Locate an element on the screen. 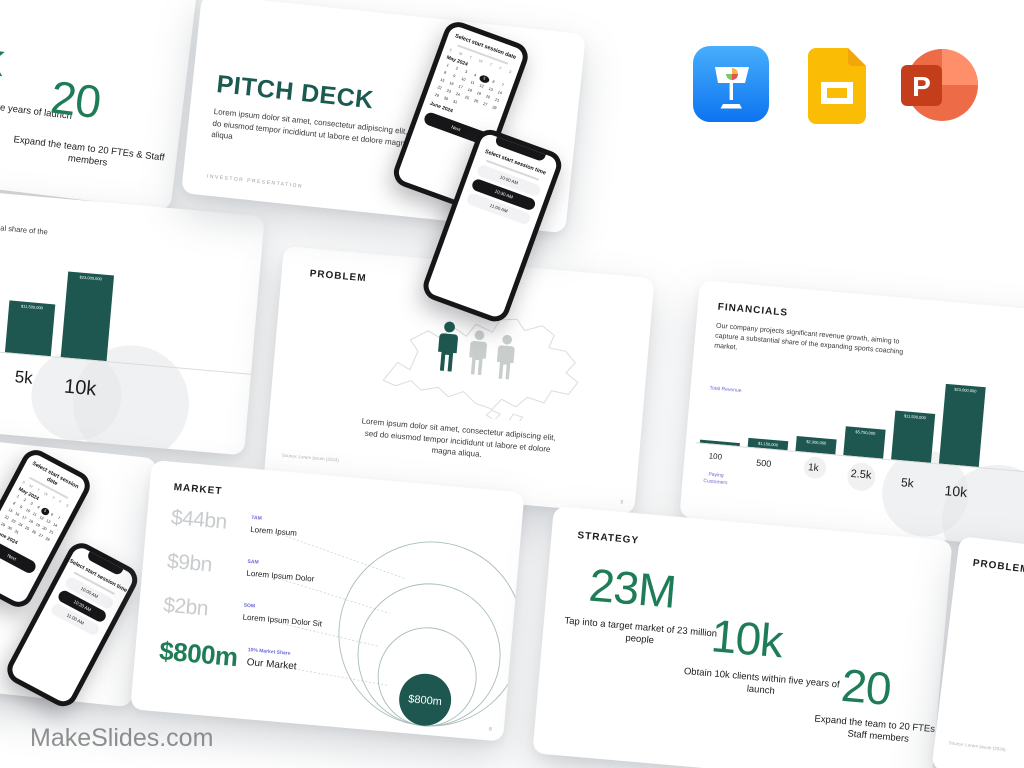  page-number: 3 is located at coordinates (621, 502).